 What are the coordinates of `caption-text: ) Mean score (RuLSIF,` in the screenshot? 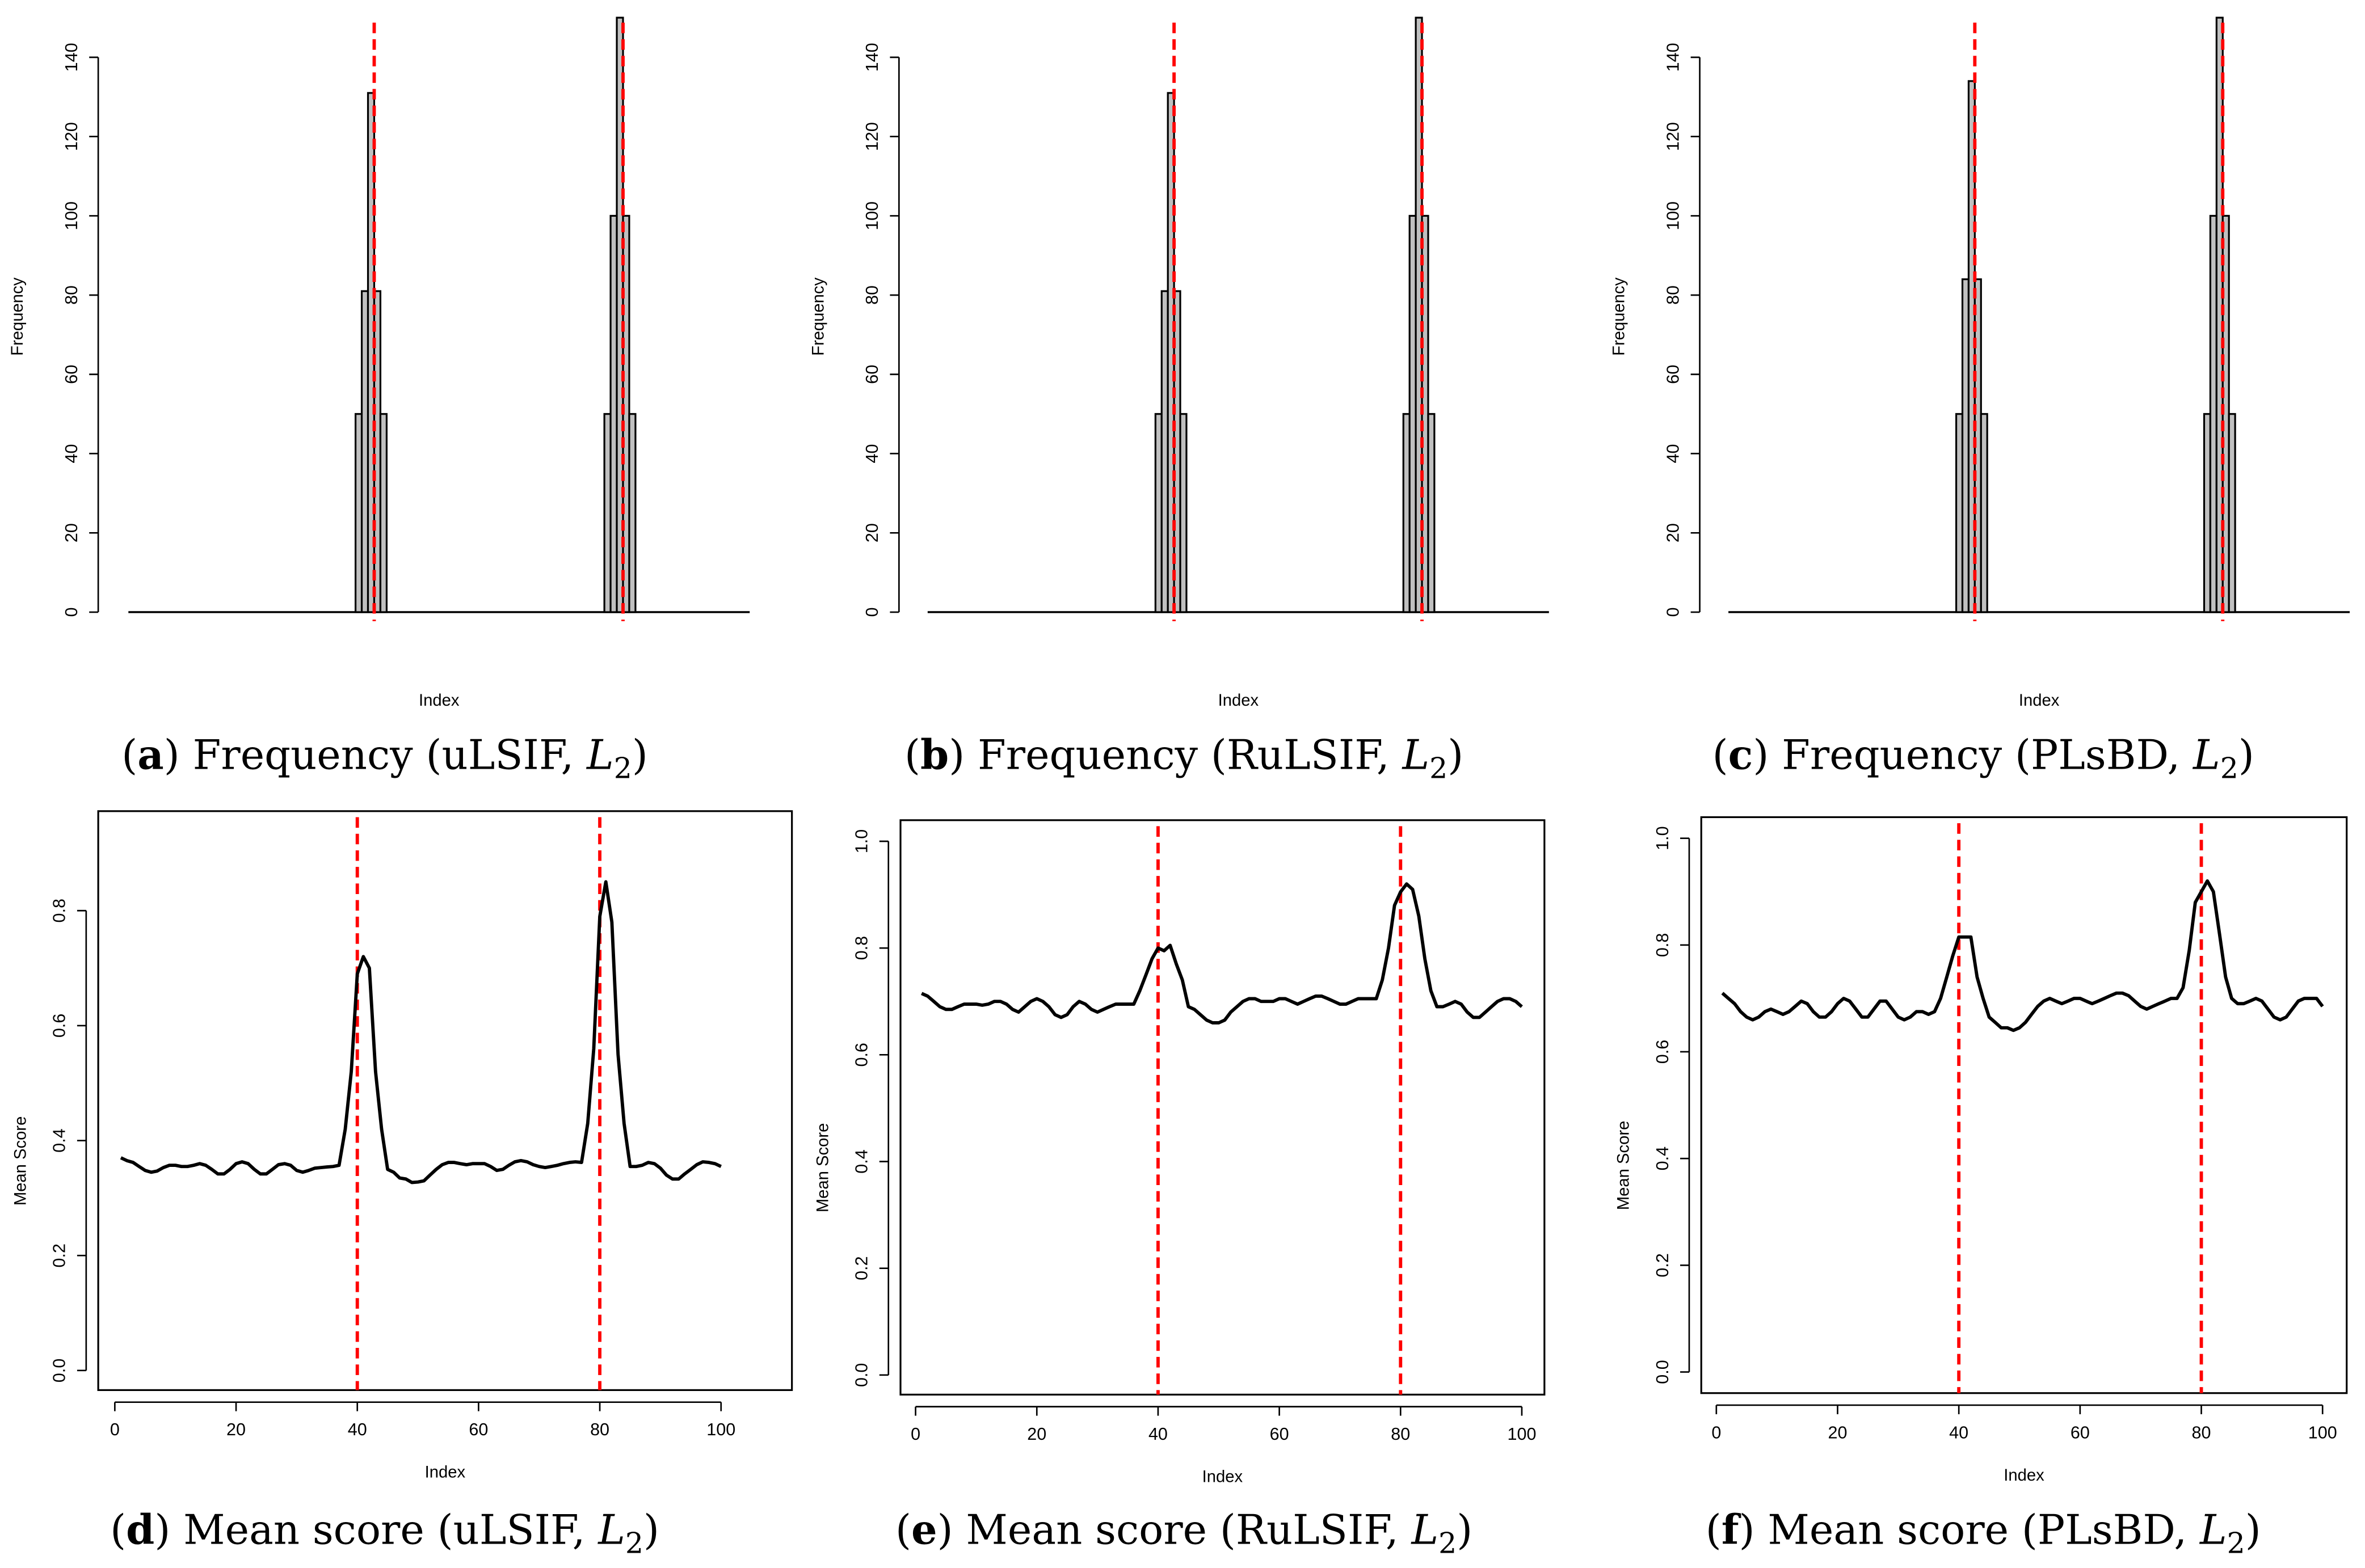 It's located at (1174, 1529).